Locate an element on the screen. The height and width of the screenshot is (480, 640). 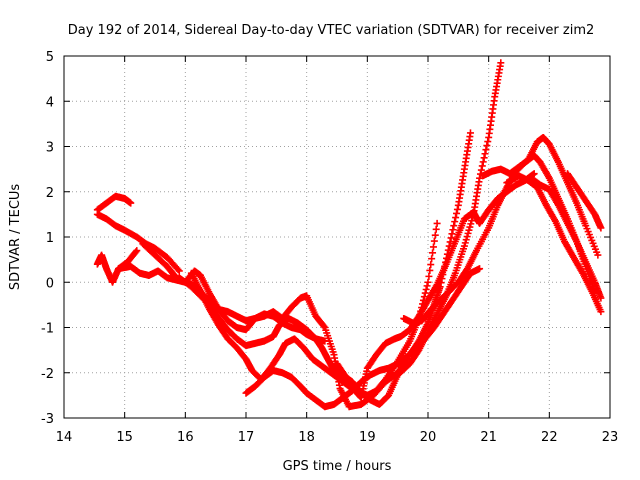
x-tick-label: 23 is located at coordinates (610, 437).